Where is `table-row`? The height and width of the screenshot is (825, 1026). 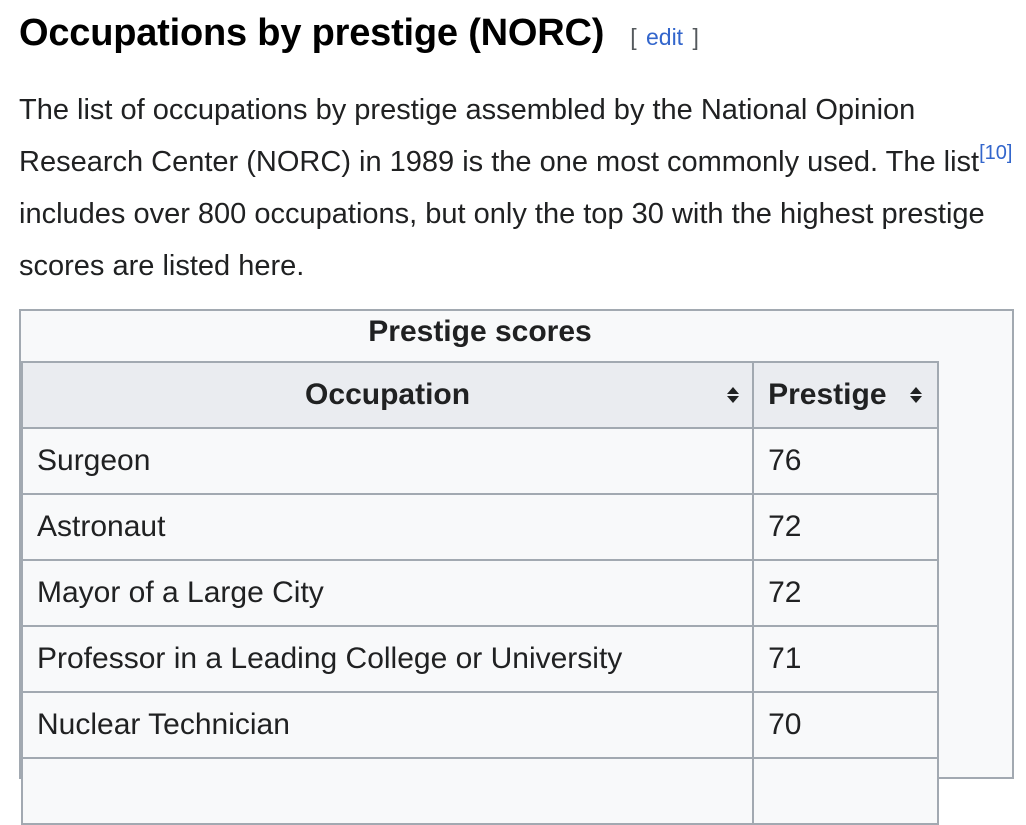
table-row is located at coordinates (479, 791).